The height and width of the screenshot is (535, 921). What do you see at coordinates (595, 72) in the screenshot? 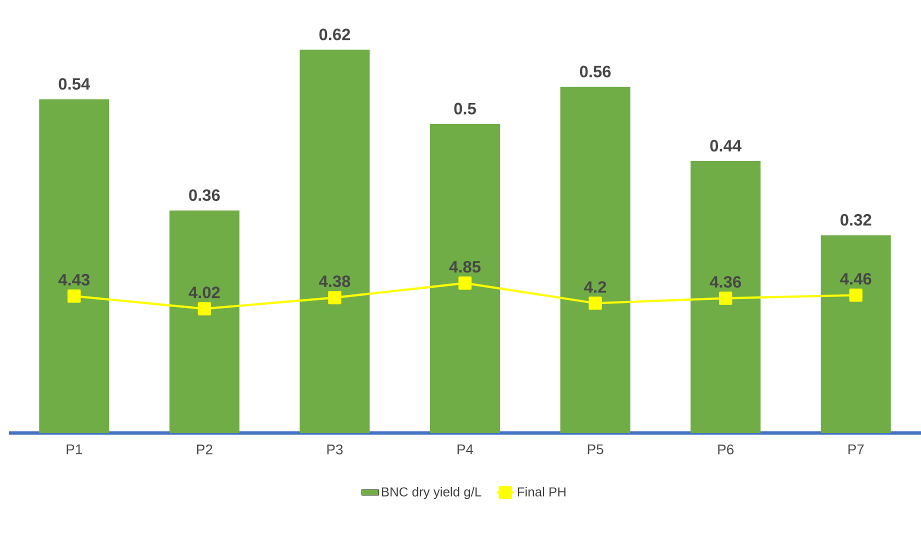
I see `data-label: 0.56` at bounding box center [595, 72].